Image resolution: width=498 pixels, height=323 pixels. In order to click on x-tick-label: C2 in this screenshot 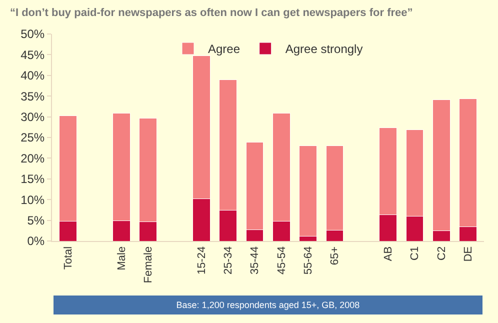, I will do `click(442, 253)`.